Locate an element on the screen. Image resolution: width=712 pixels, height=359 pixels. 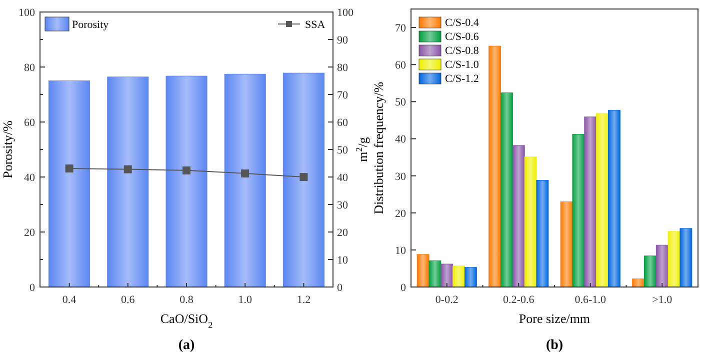
legend-label: SSA is located at coordinates (315, 25).